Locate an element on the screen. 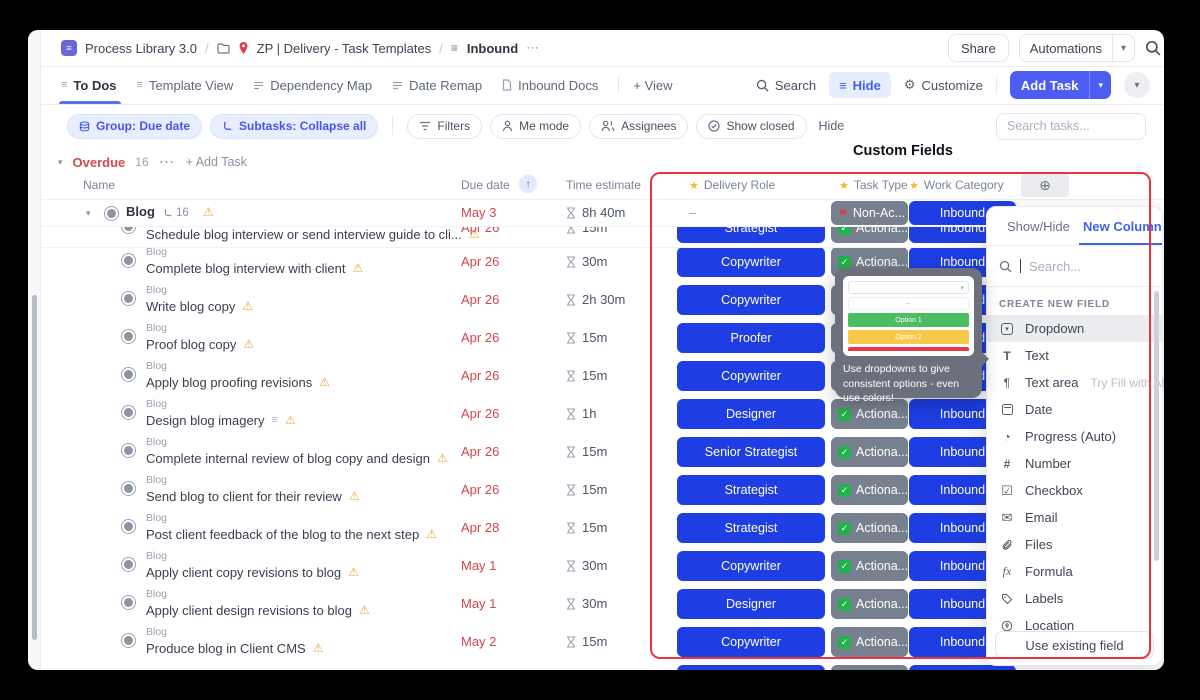 Image resolution: width=1200 pixels, height=700 pixels. delivery-role-badge is located at coordinates (751, 667).